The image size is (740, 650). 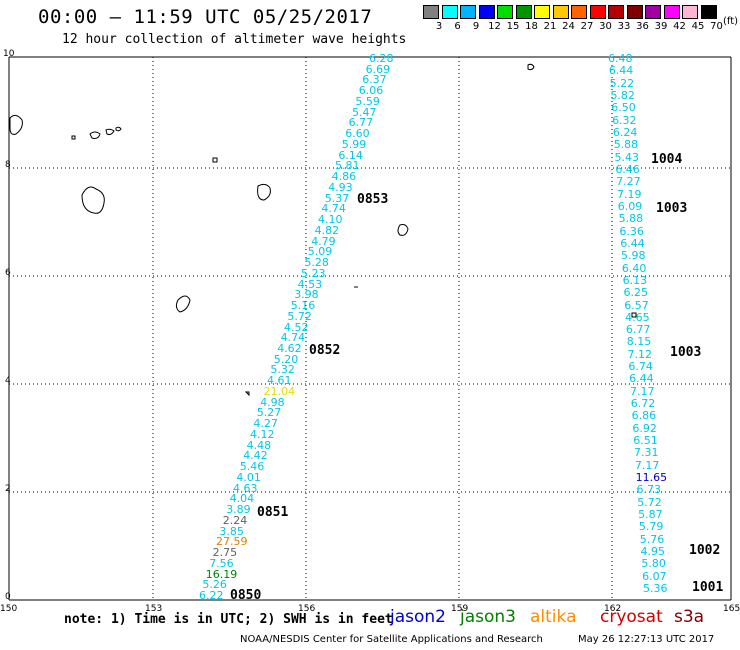 What do you see at coordinates (265, 424) in the screenshot?
I see `wave-height-value: 4.27` at bounding box center [265, 424].